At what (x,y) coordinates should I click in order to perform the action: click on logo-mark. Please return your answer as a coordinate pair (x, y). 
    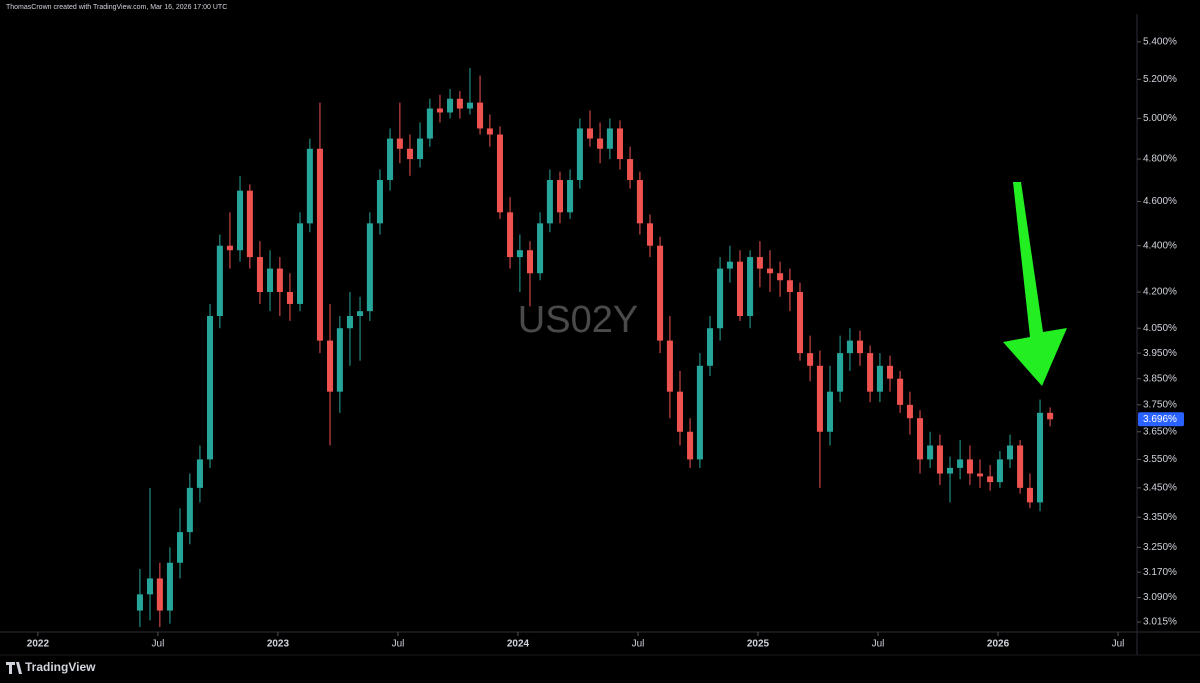
    Looking at the image, I should click on (14, 668).